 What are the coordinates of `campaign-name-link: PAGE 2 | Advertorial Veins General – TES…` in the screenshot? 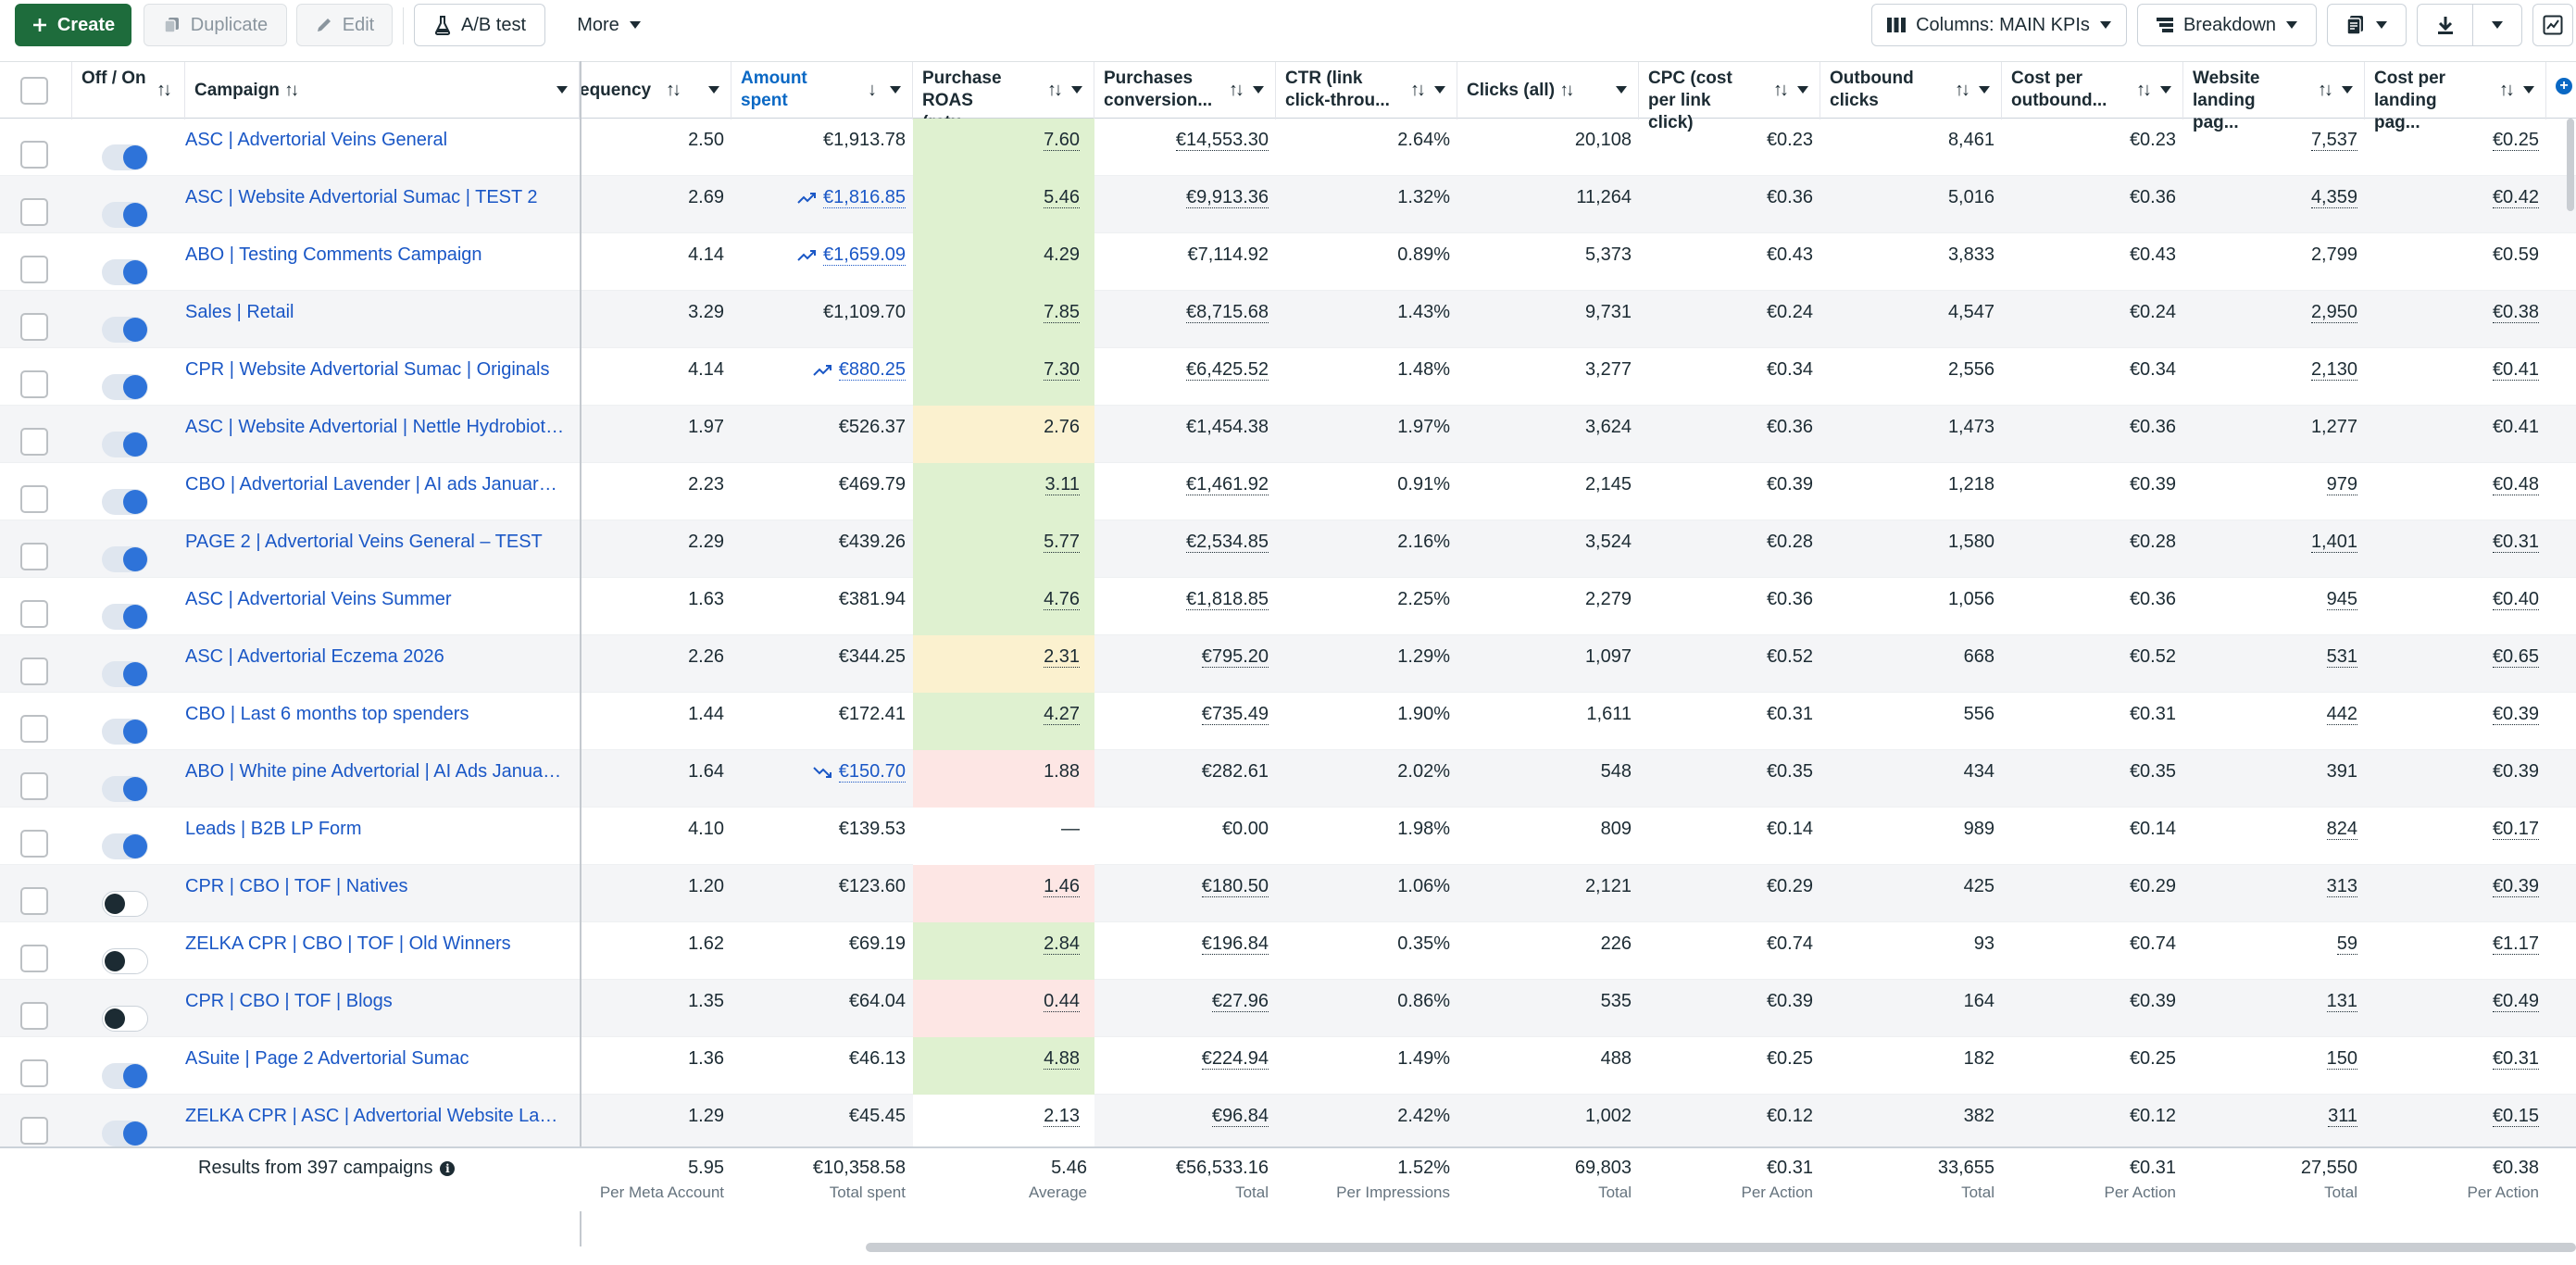 It's located at (364, 542).